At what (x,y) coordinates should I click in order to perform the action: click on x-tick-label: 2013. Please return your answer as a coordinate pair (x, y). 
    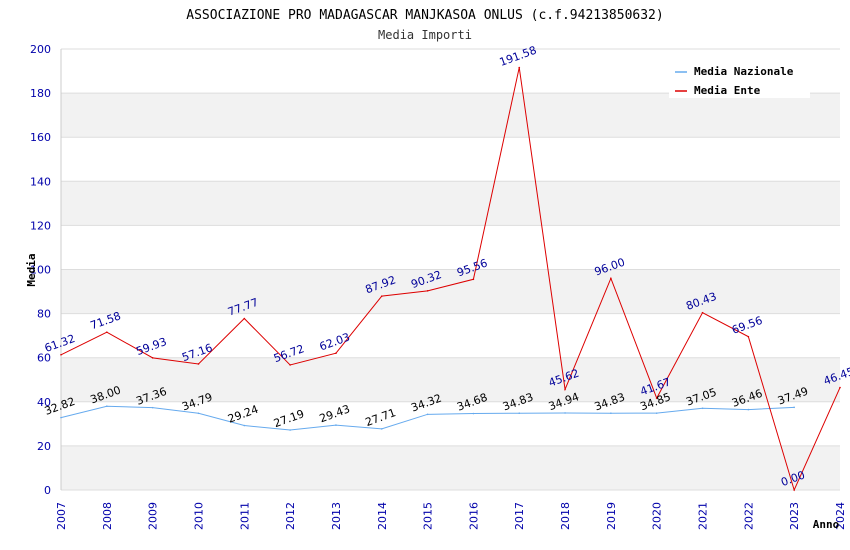
    Looking at the image, I should click on (336, 516).